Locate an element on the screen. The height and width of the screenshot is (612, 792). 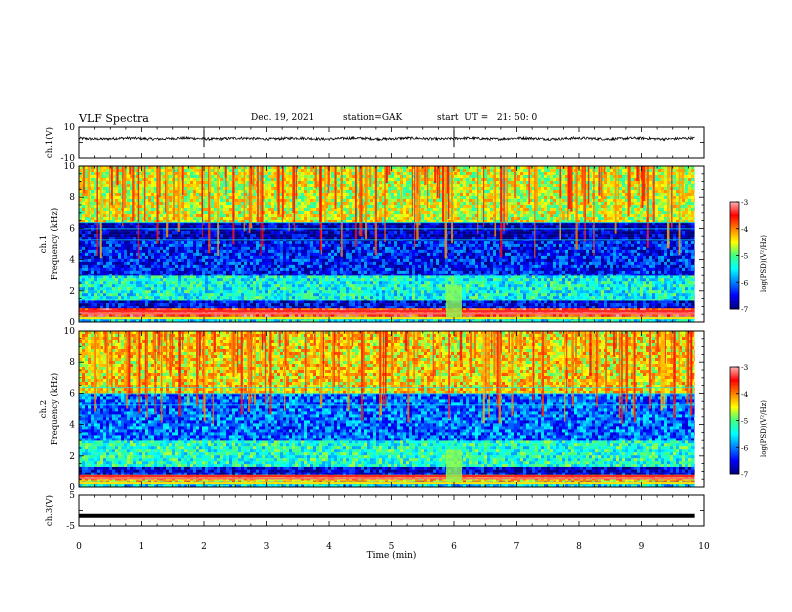
y-tick-label: 5 is located at coordinates (72, 496).